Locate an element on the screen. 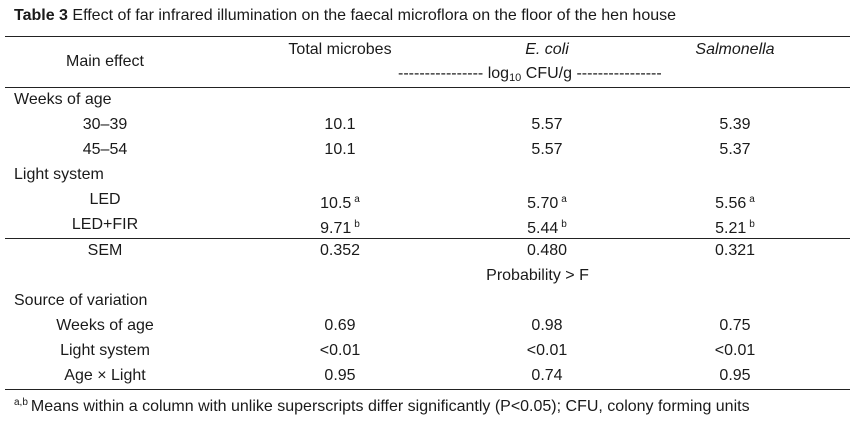 This screenshot has width=863, height=448. bottom-rule is located at coordinates (427, 389).